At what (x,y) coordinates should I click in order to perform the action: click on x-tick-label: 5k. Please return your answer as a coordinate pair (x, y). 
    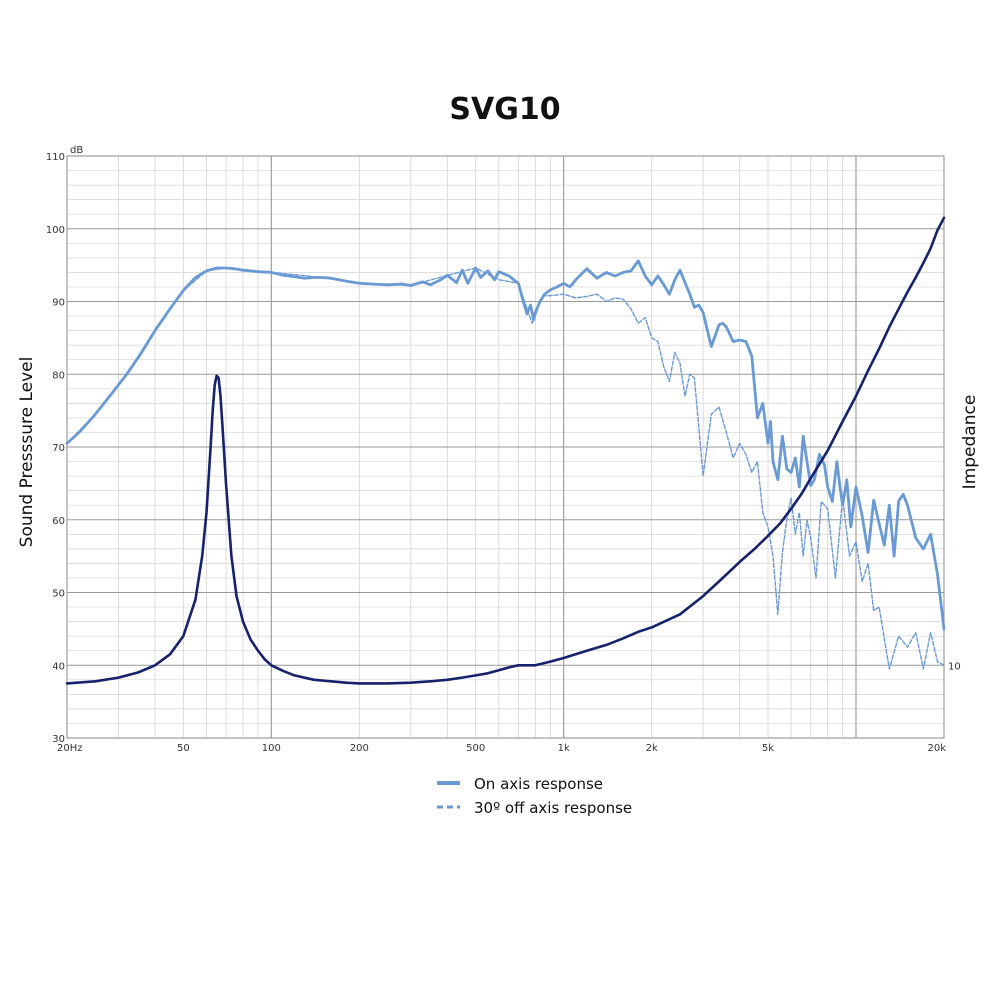
    Looking at the image, I should click on (768, 748).